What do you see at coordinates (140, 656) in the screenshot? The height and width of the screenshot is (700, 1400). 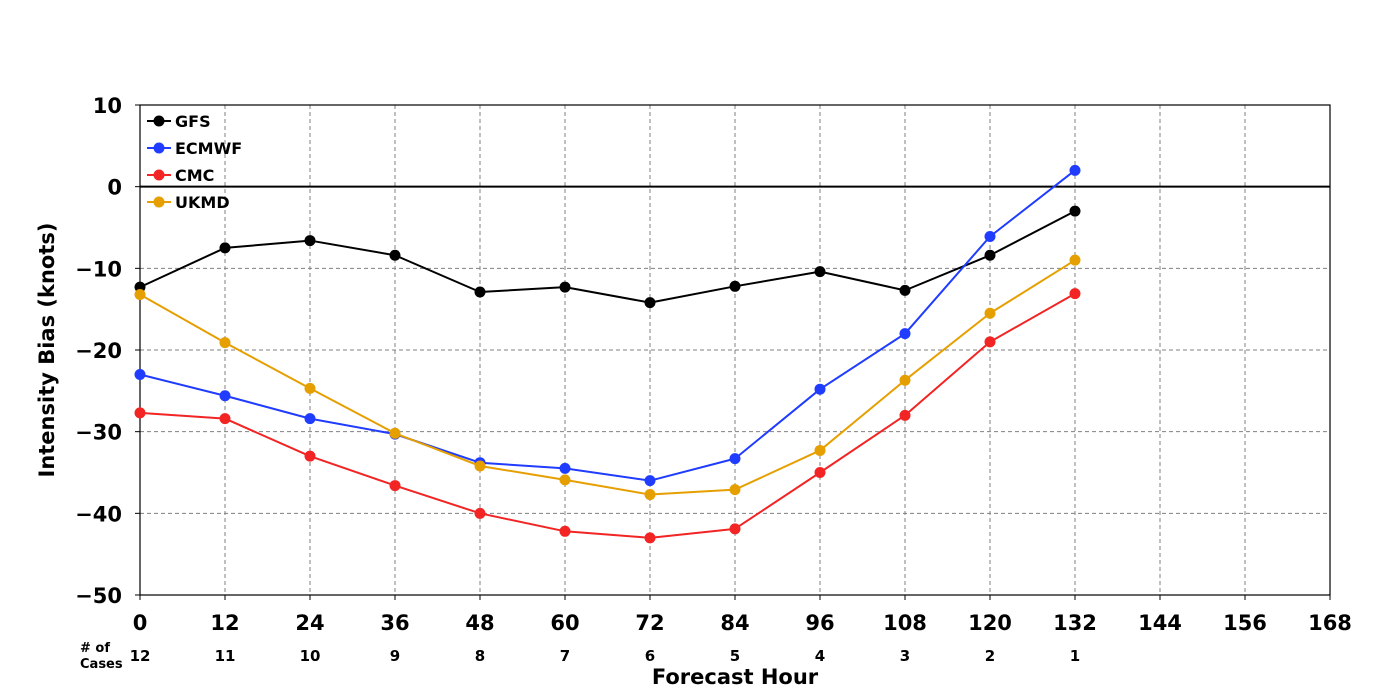 I see `case-count-label: 12` at bounding box center [140, 656].